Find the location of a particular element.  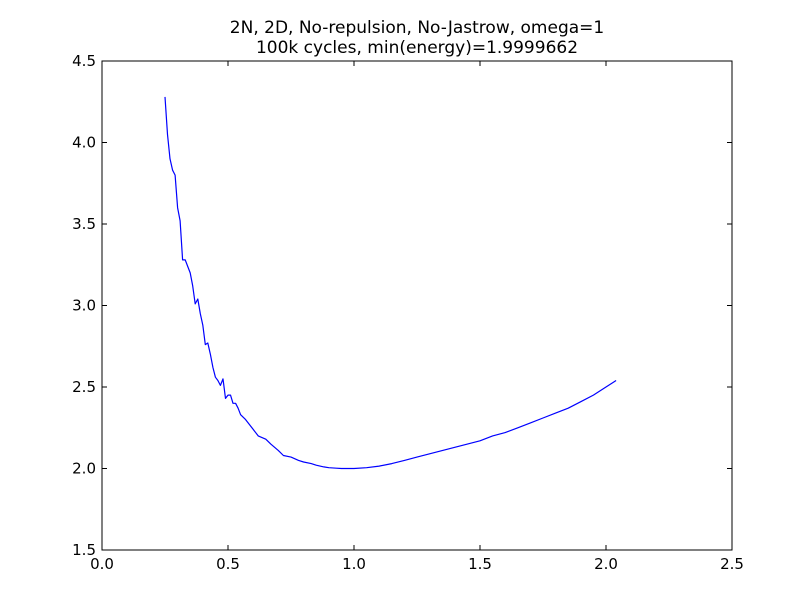

x-tick-label: 2.5 is located at coordinates (732, 564).